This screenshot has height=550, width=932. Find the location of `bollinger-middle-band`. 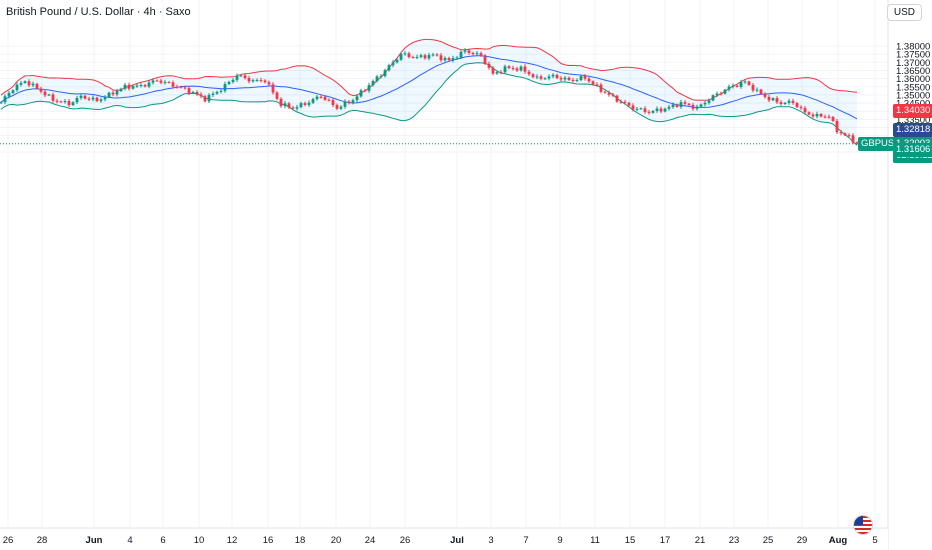

bollinger-middle-band is located at coordinates (429, 87).